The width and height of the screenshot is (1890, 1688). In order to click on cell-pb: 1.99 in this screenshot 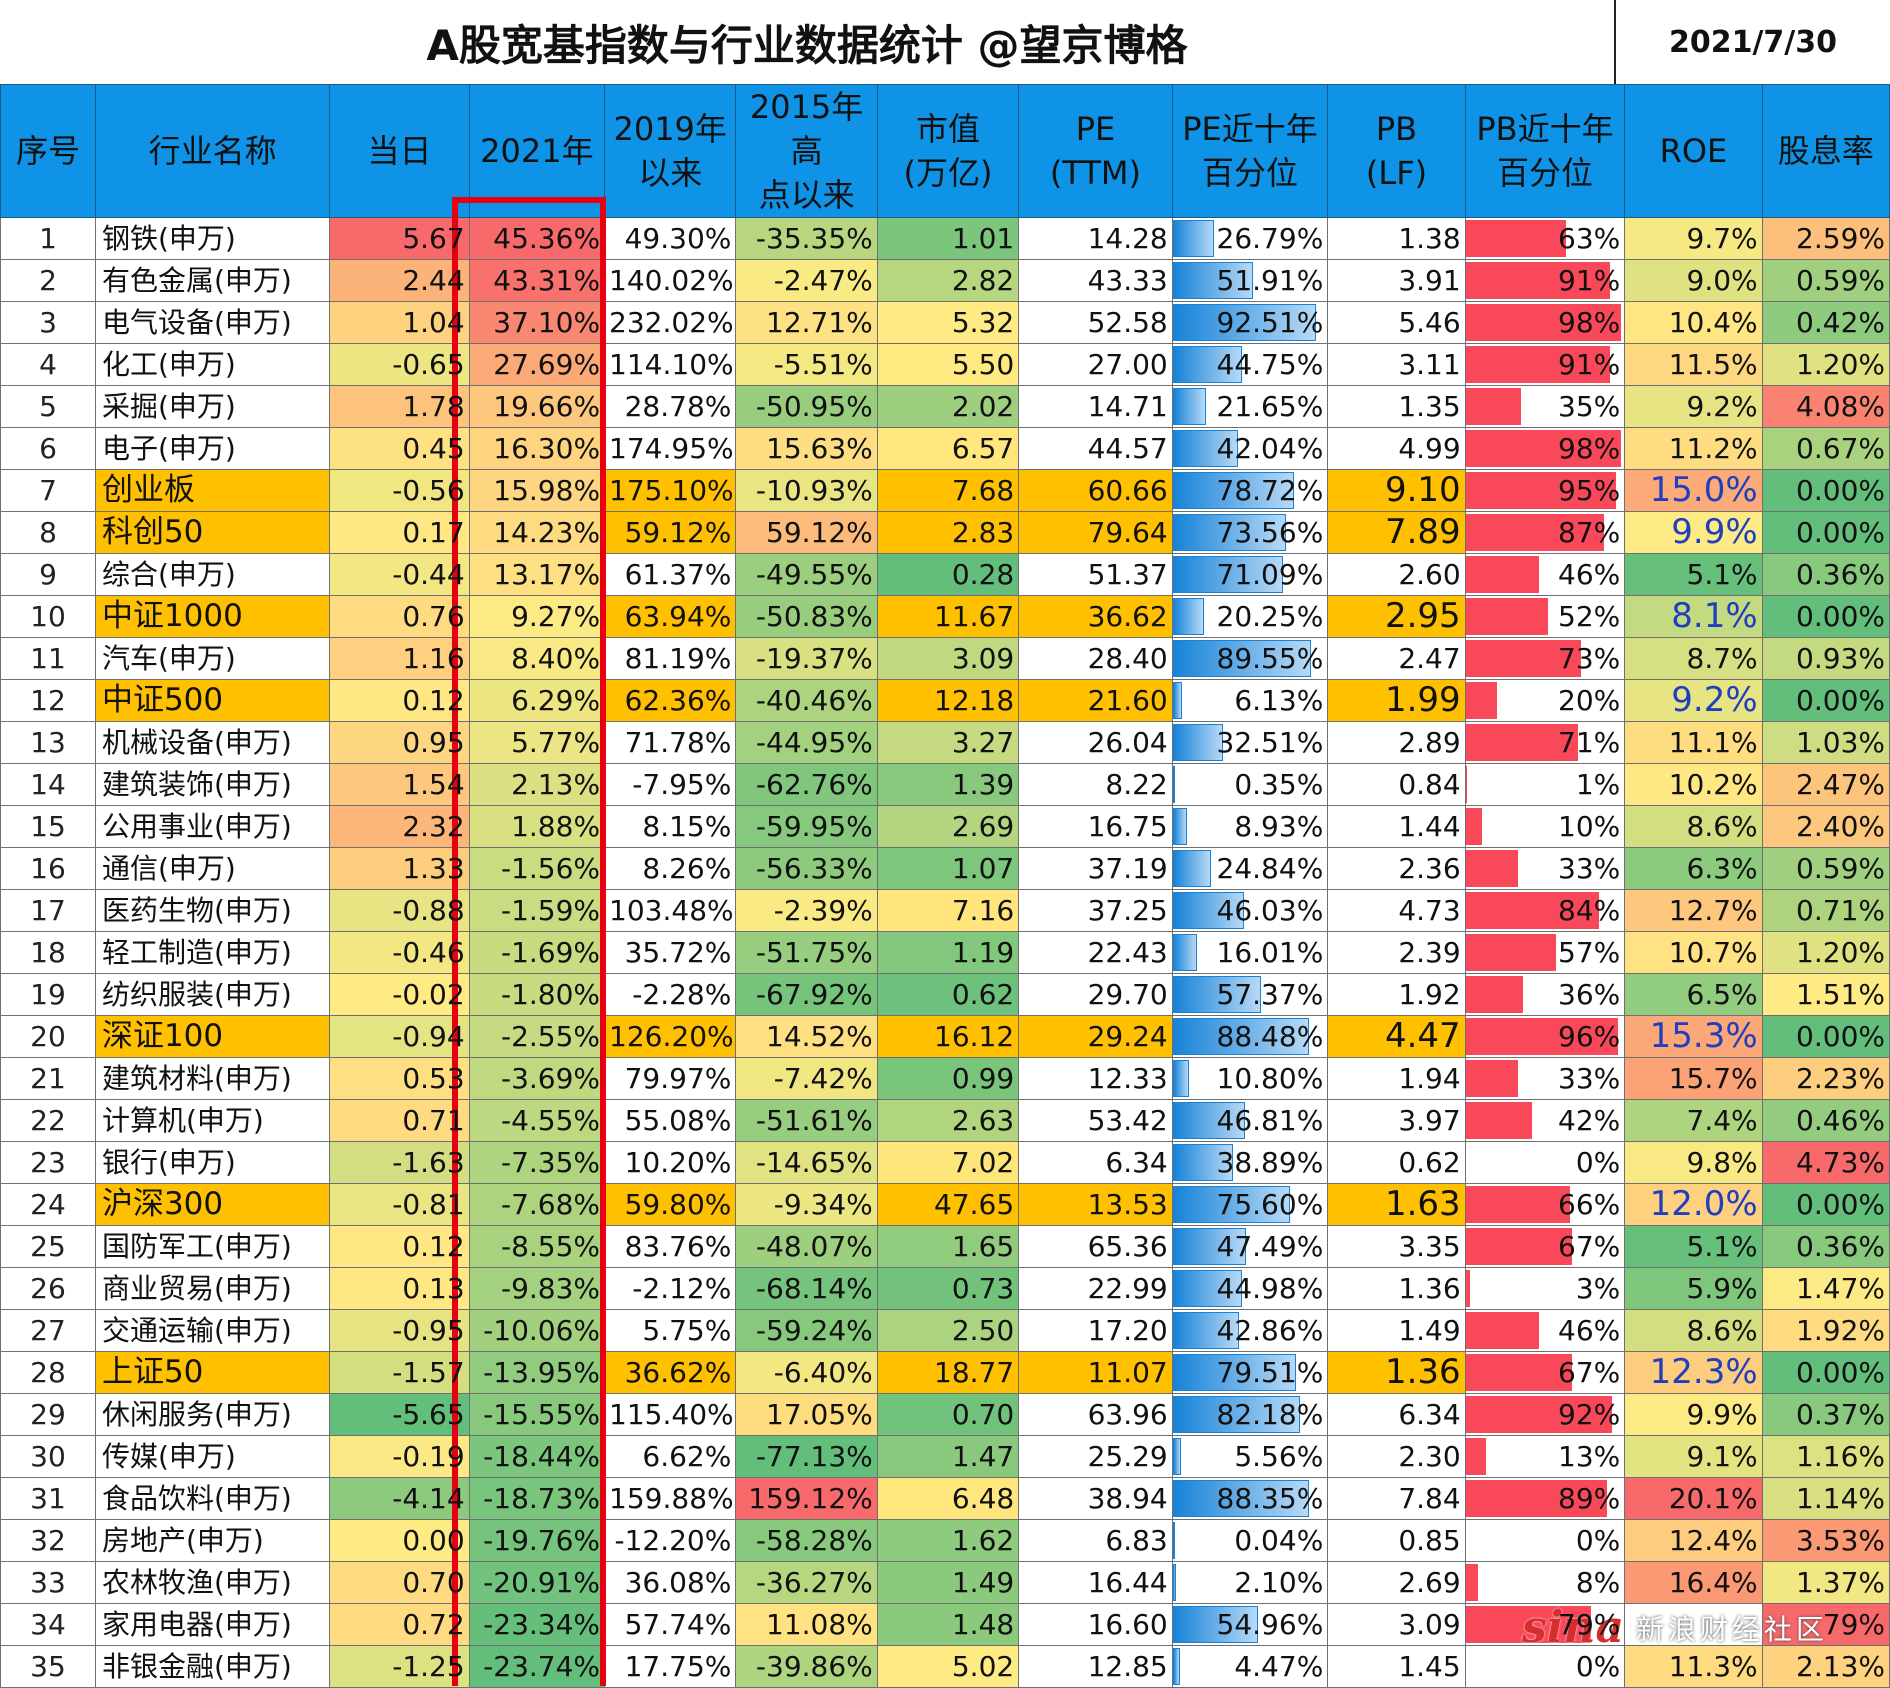, I will do `click(1396, 700)`.